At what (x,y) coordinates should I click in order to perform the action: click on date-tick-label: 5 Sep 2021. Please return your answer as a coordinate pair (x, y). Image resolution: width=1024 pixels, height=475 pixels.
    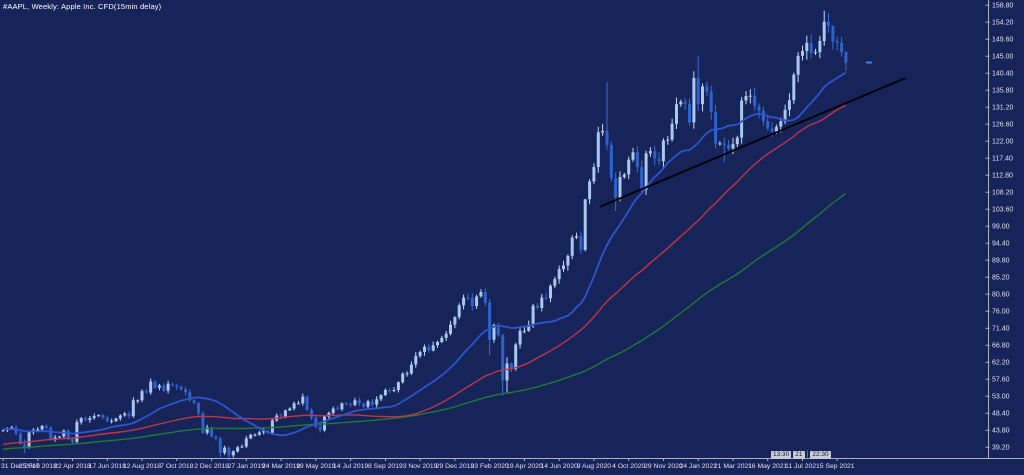
    Looking at the image, I should click on (837, 466).